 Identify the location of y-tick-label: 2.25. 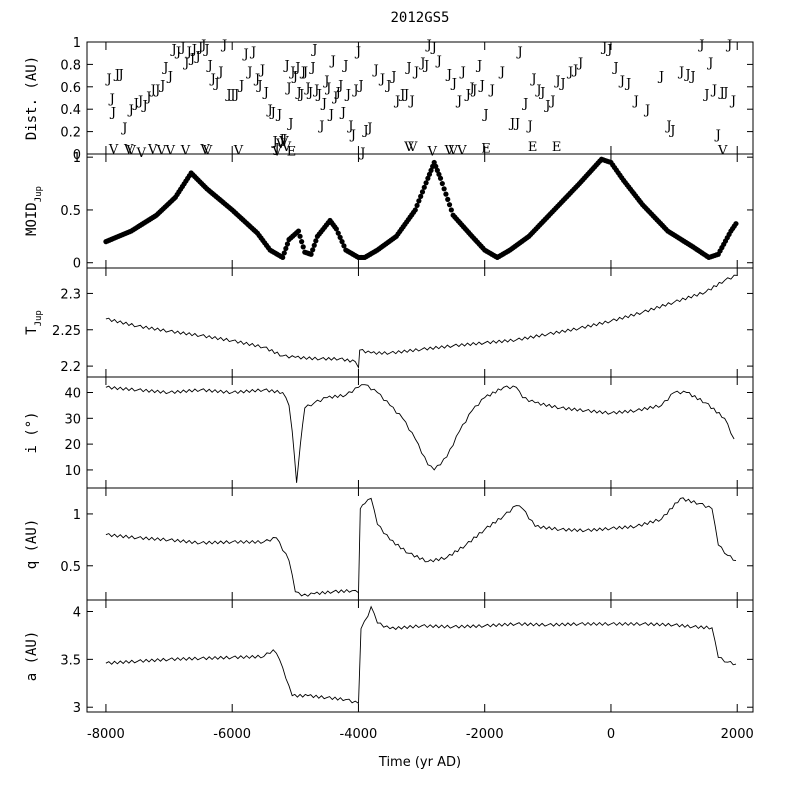
(66, 331).